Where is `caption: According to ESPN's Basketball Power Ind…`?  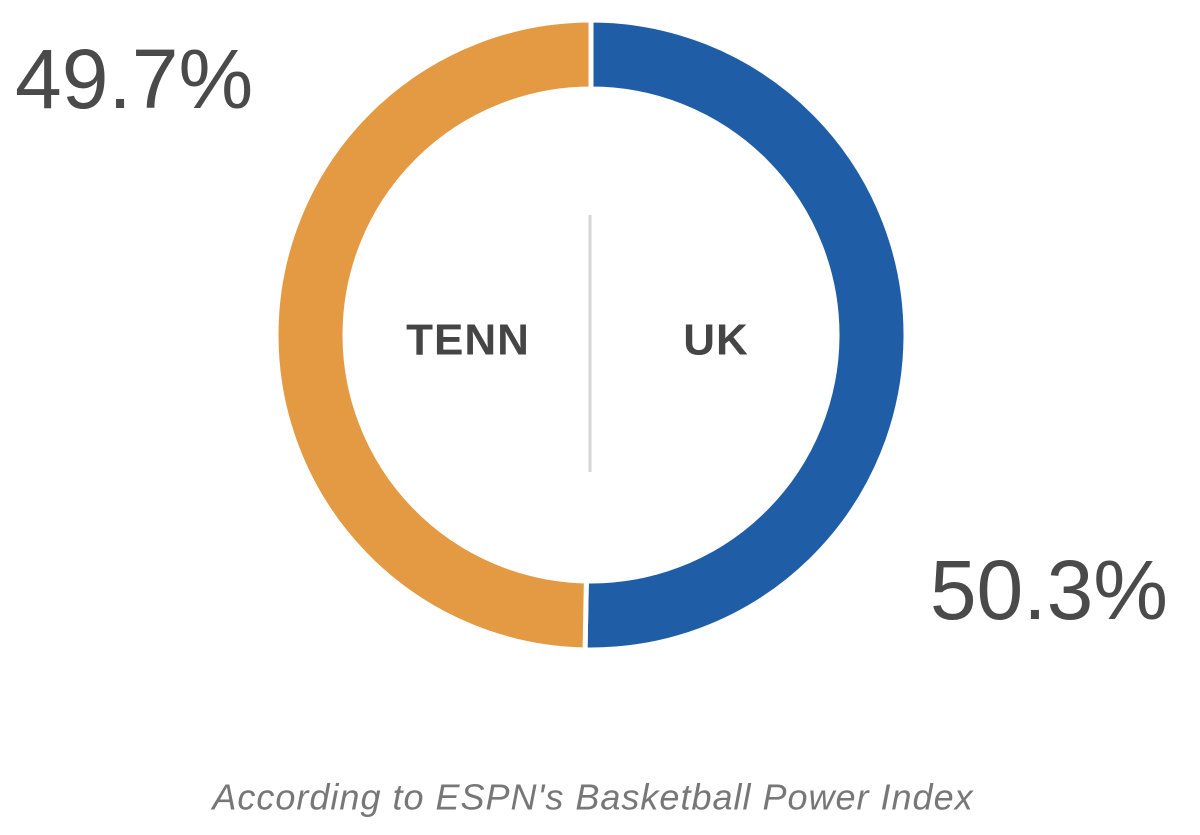
caption: According to ESPN's Basketball Power Ind… is located at coordinates (592, 797).